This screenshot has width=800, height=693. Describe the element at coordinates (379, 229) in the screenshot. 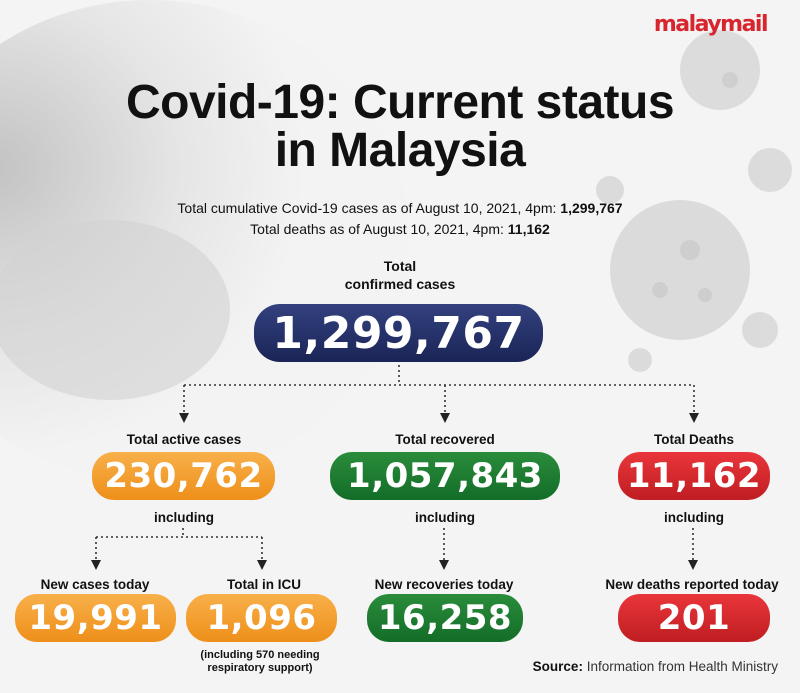

I see `subtitle-deaths-text: Total deaths as of August 10, 2021, 4pm:` at that location.